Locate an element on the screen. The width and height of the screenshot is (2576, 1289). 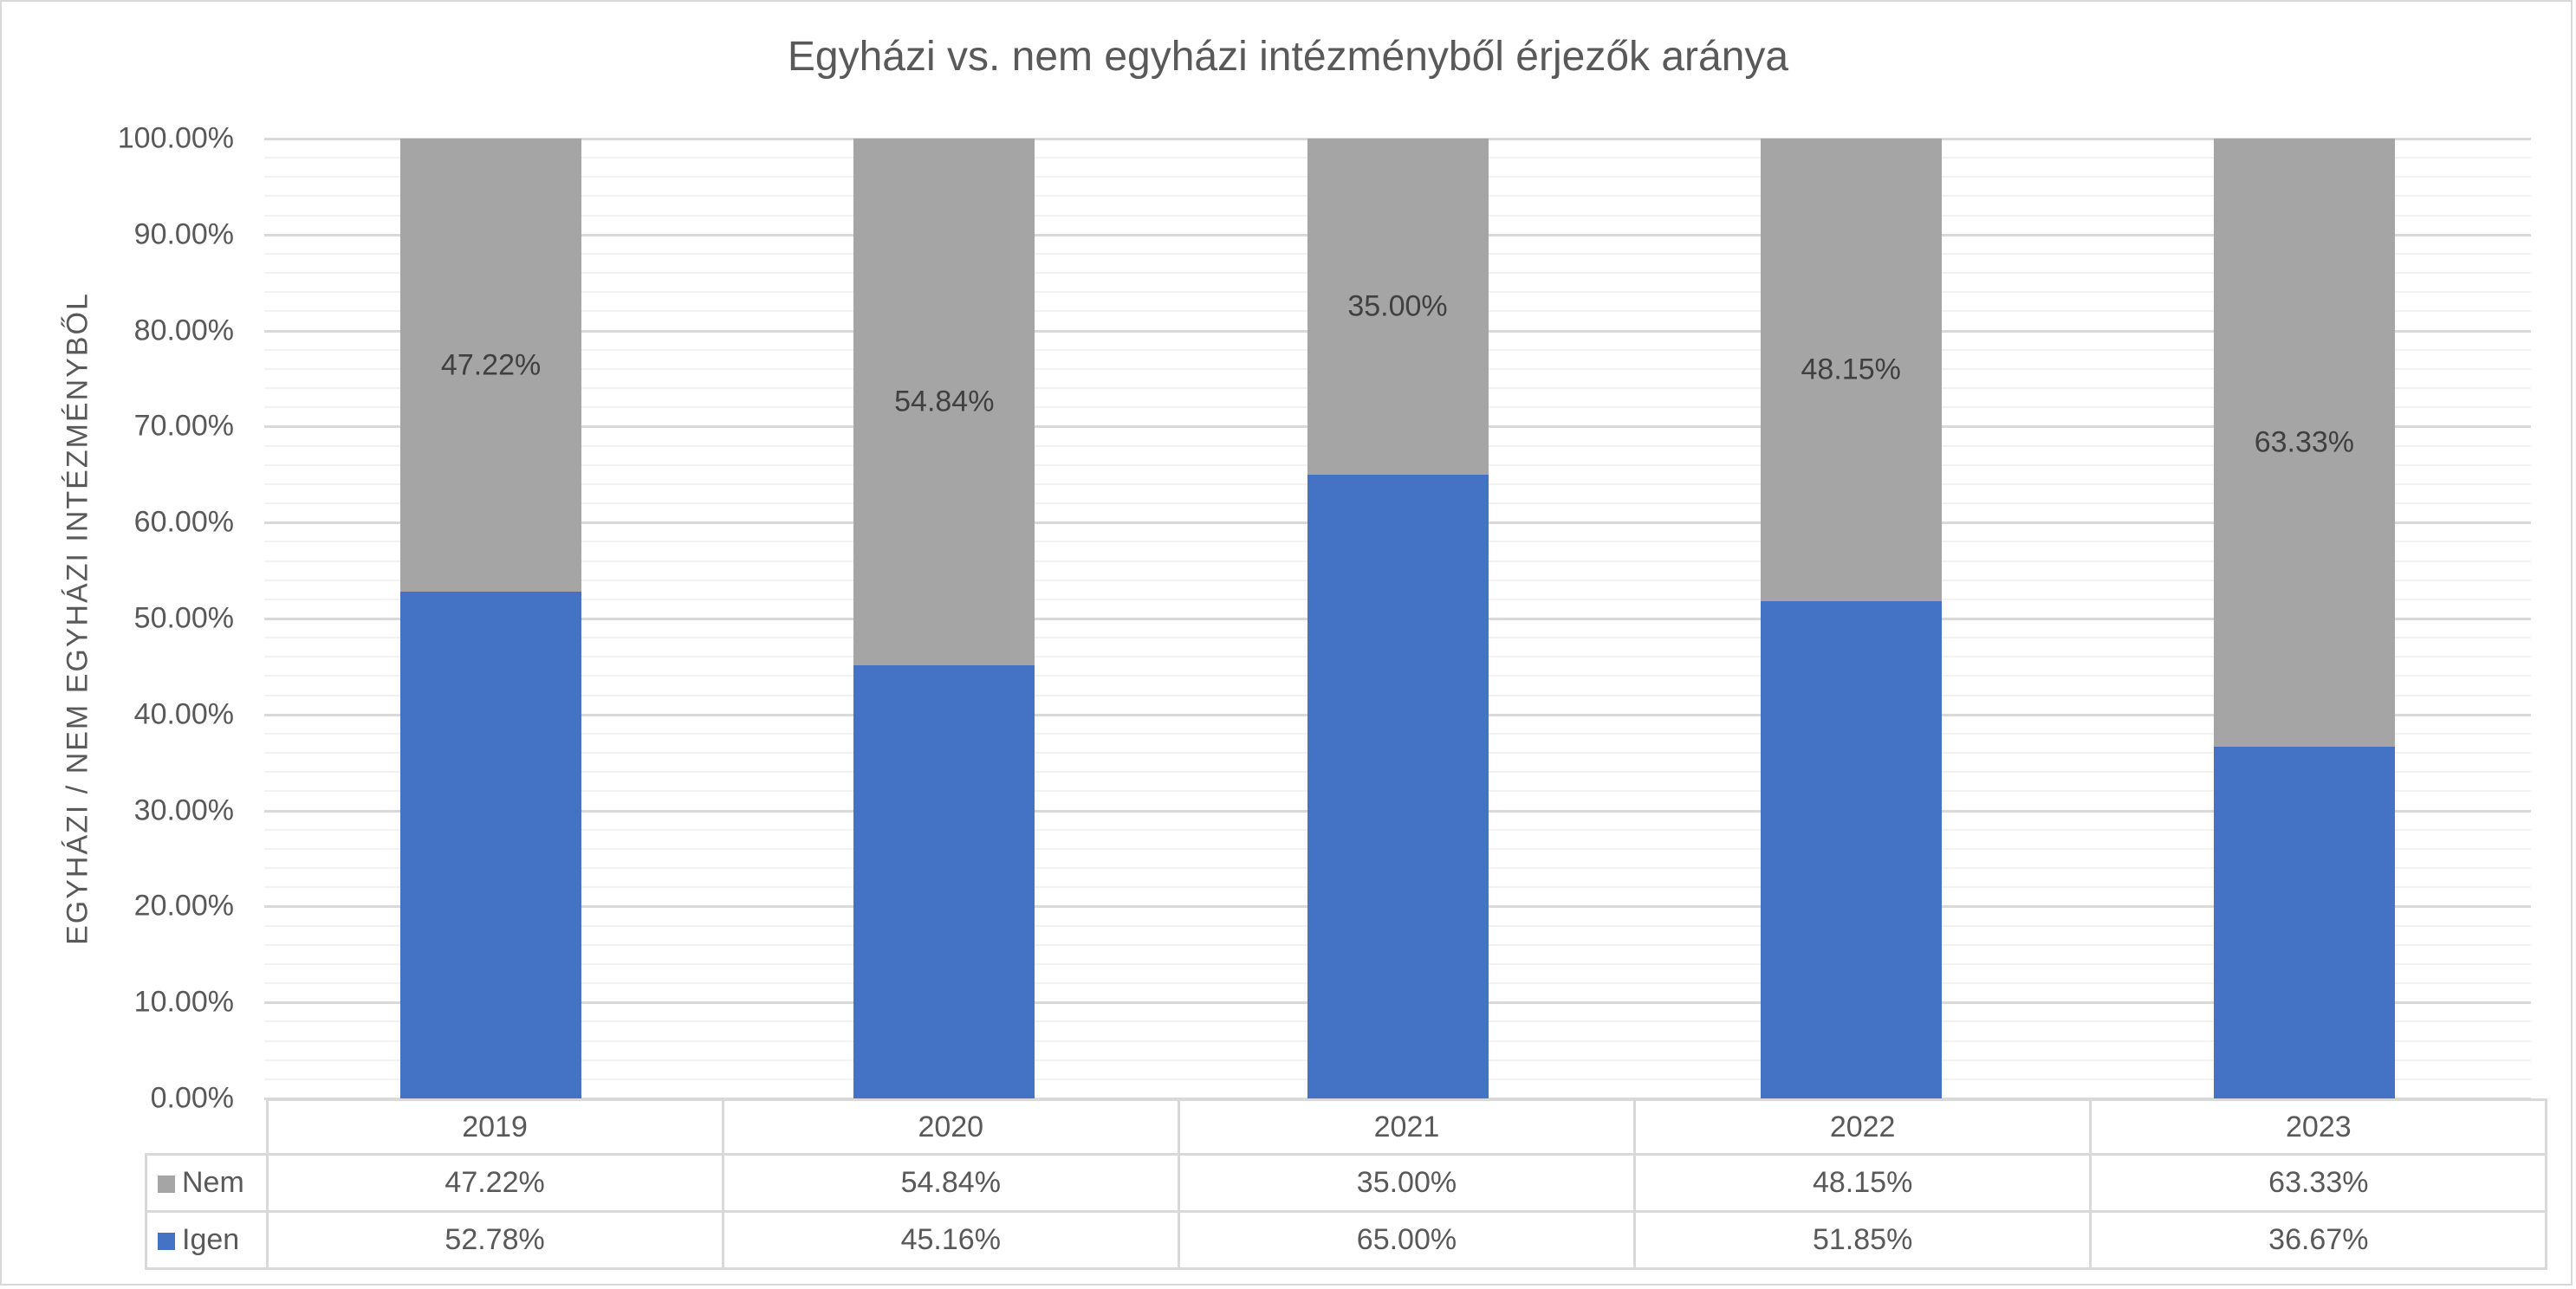
legend-entry-igen: Igen is located at coordinates (207, 1240).